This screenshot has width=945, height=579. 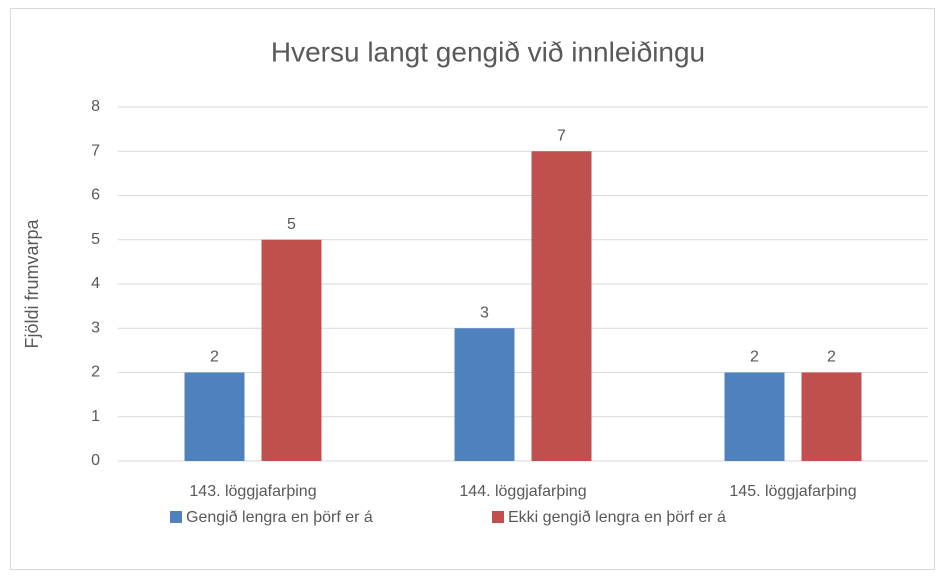 What do you see at coordinates (95, 283) in the screenshot?
I see `y-tick-label: 4` at bounding box center [95, 283].